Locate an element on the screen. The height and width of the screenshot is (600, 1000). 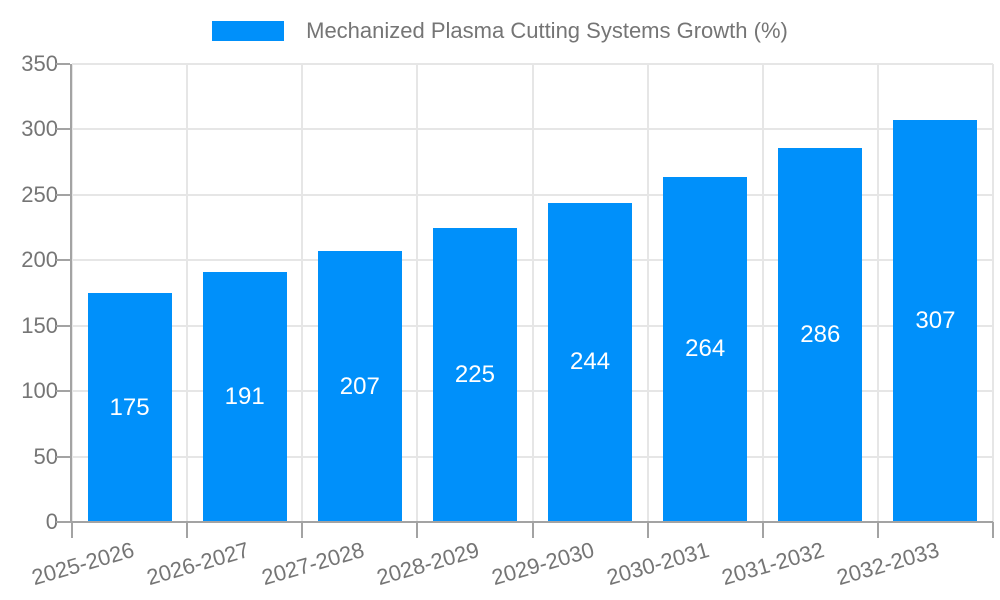
bar-value-label: 286 is located at coordinates (820, 334).